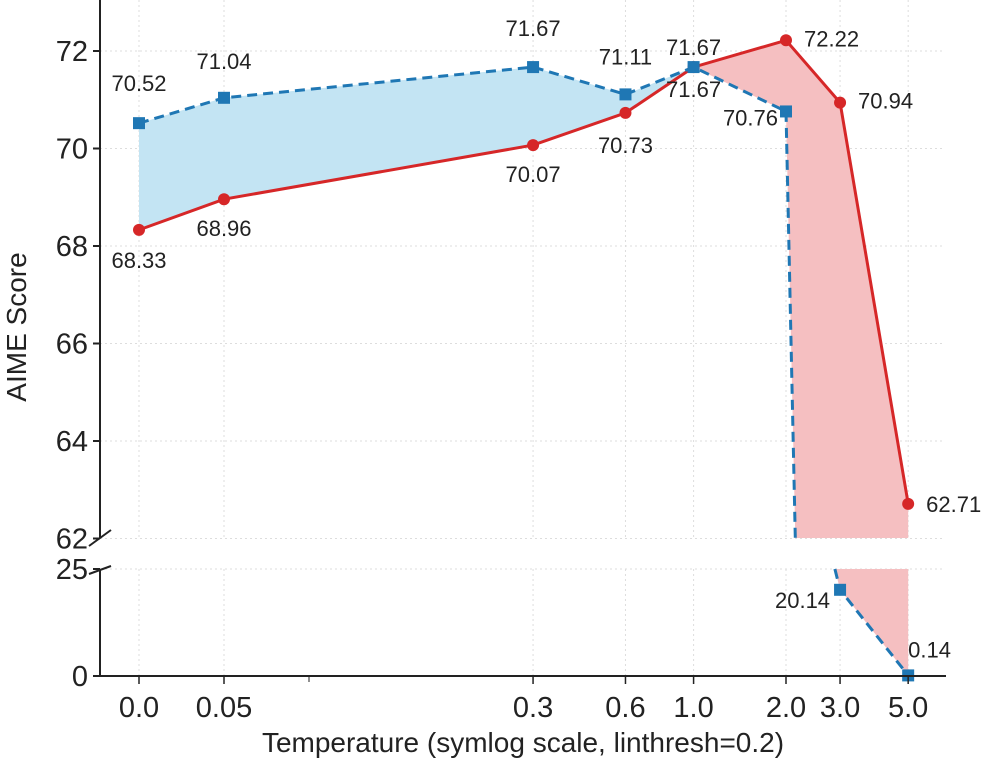  I want to click on y-tick-label: 66, so click(72, 345).